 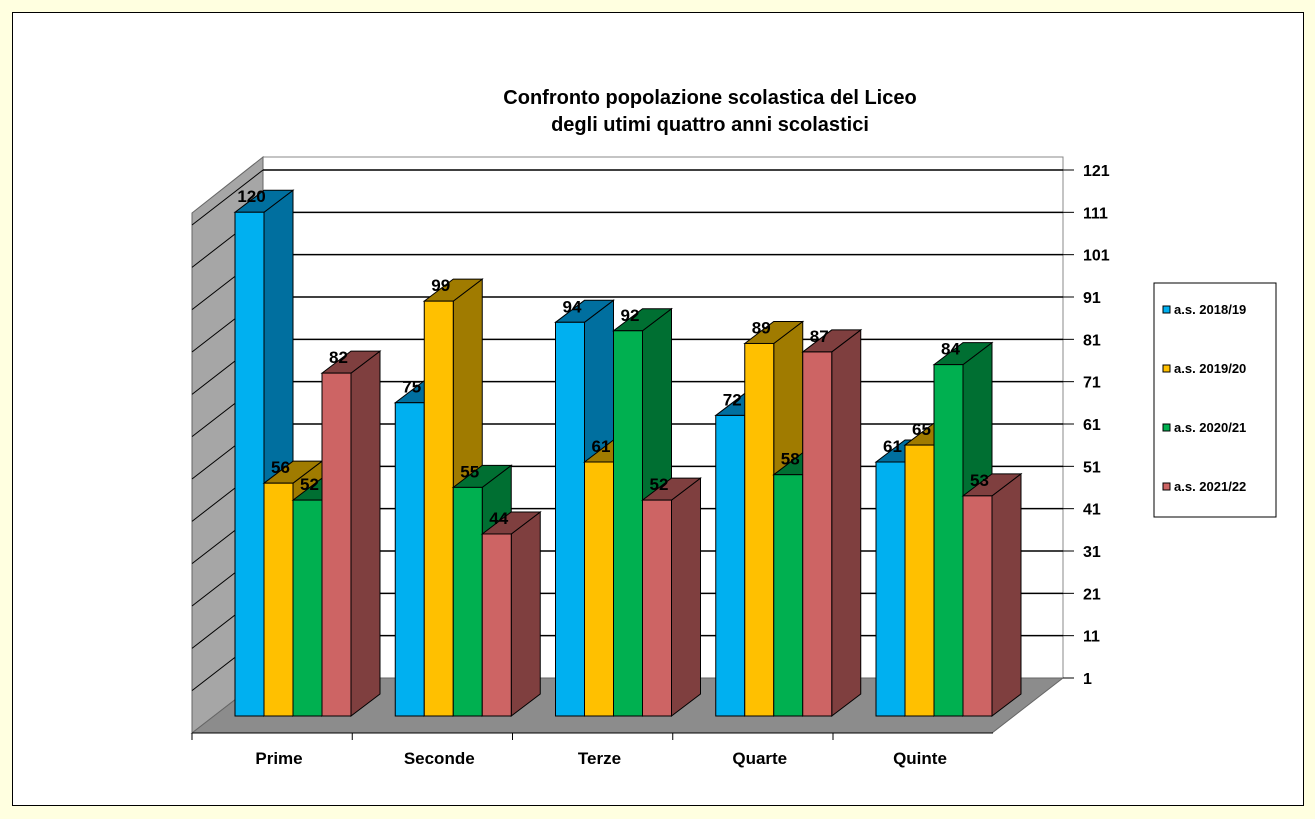 What do you see at coordinates (278, 758) in the screenshot?
I see `x-category-label: Prime` at bounding box center [278, 758].